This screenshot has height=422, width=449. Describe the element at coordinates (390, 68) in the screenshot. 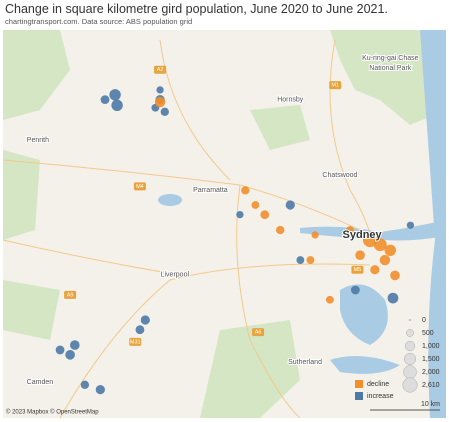

I see `place-label: National Park` at that location.